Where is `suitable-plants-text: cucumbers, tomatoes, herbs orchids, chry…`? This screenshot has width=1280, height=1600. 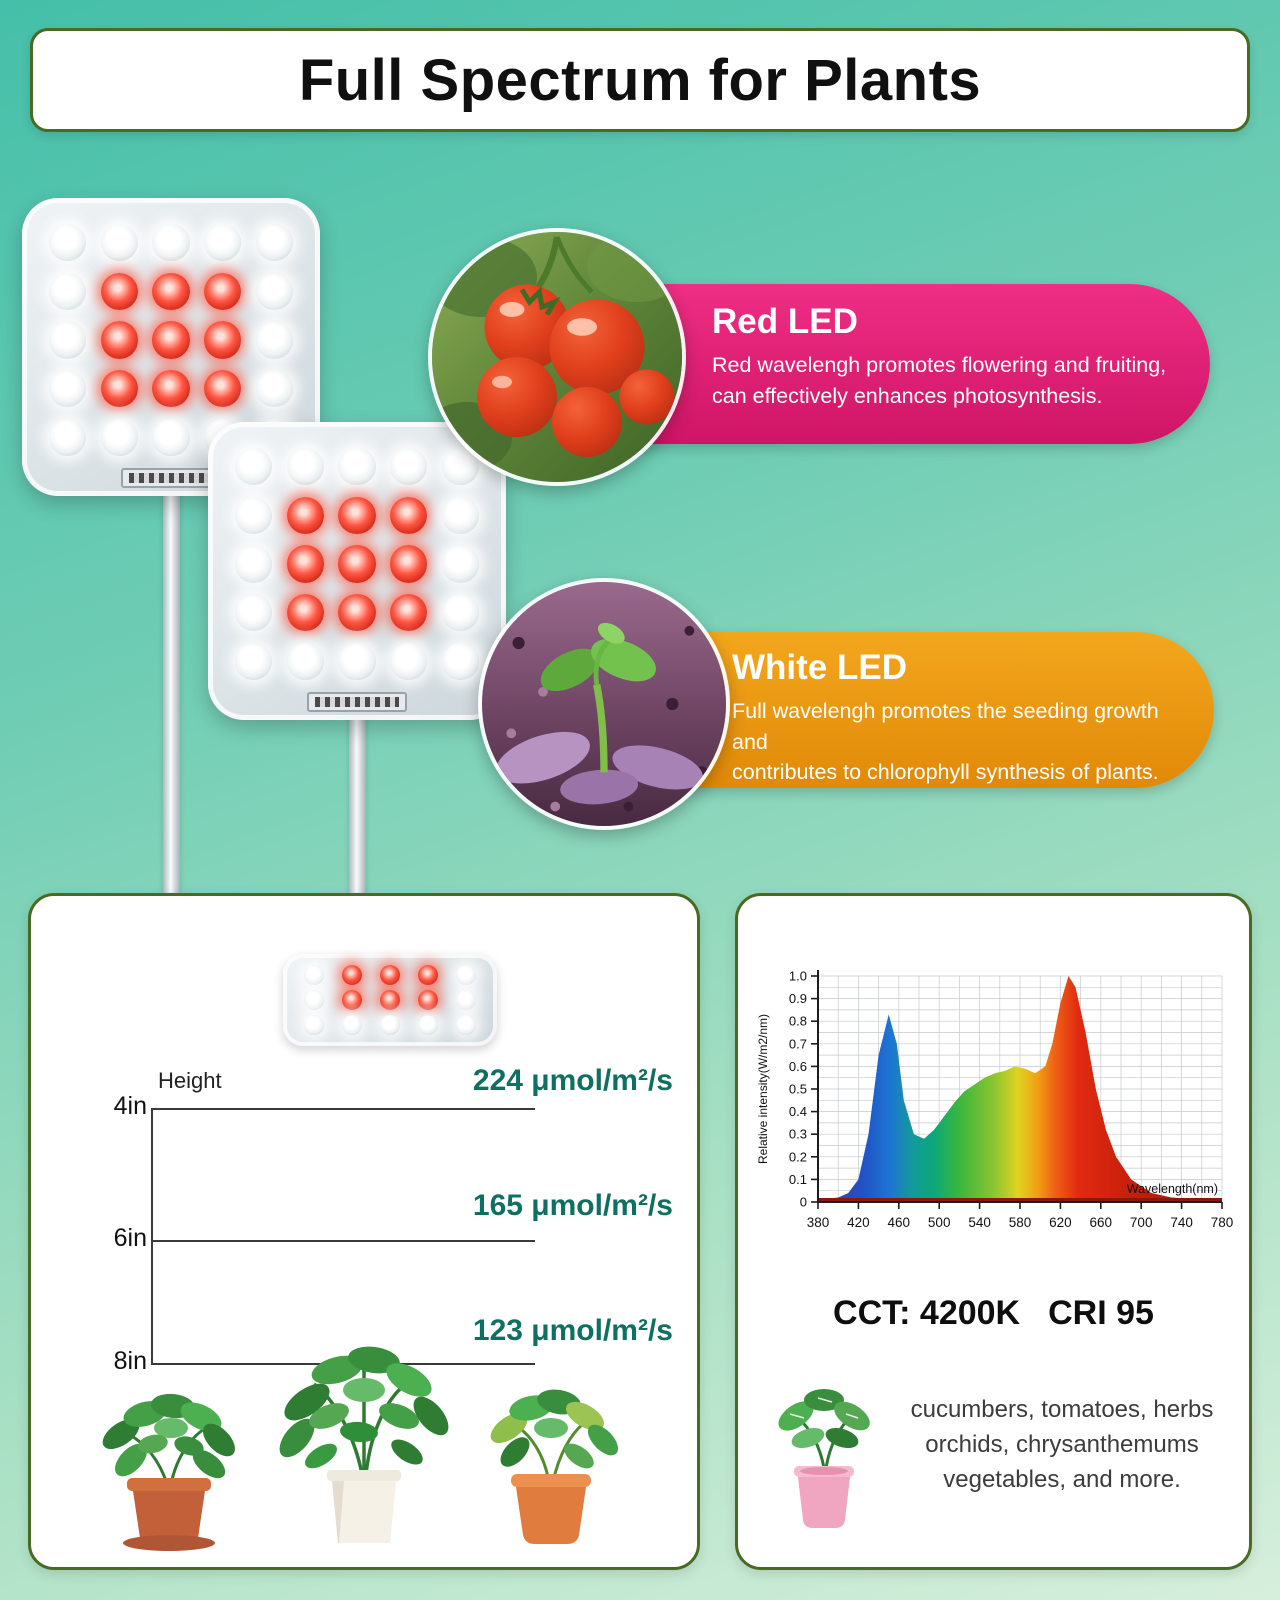
suitable-plants-text: cucumbers, tomatoes, herbs orchids, chry… is located at coordinates (1062, 1444).